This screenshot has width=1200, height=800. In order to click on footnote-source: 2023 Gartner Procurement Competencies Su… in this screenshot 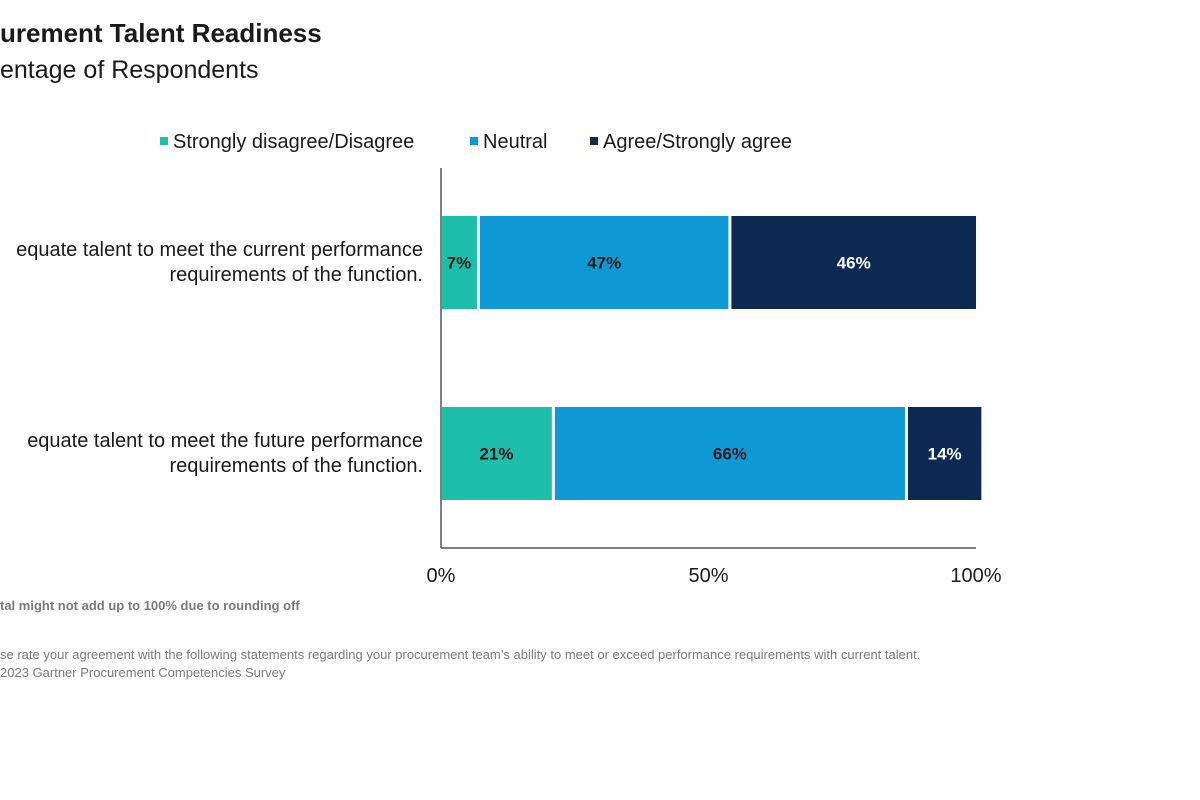, I will do `click(143, 672)`.